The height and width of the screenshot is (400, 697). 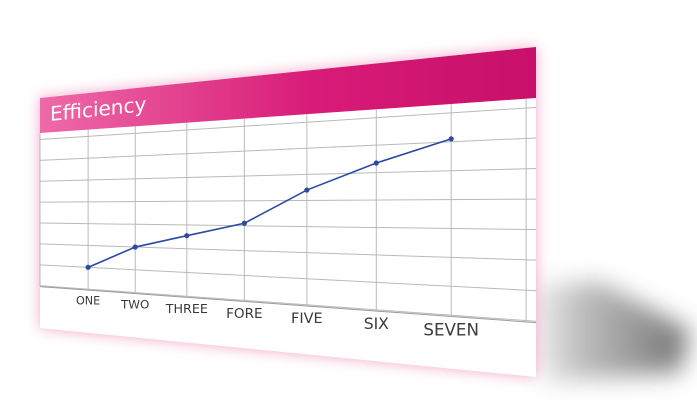 What do you see at coordinates (605, 332) in the screenshot?
I see `floor-shadow` at bounding box center [605, 332].